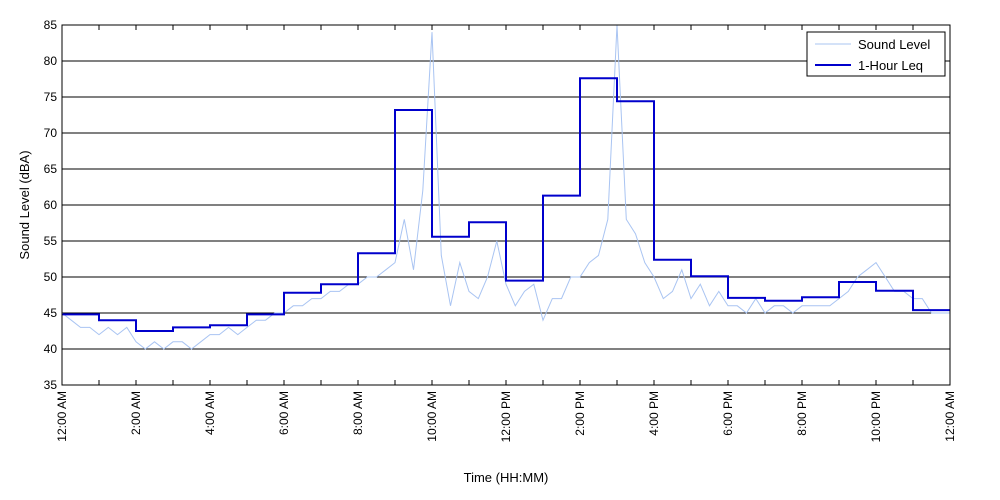  I want to click on x-tick-label: 6:00 AM, so click(284, 413).